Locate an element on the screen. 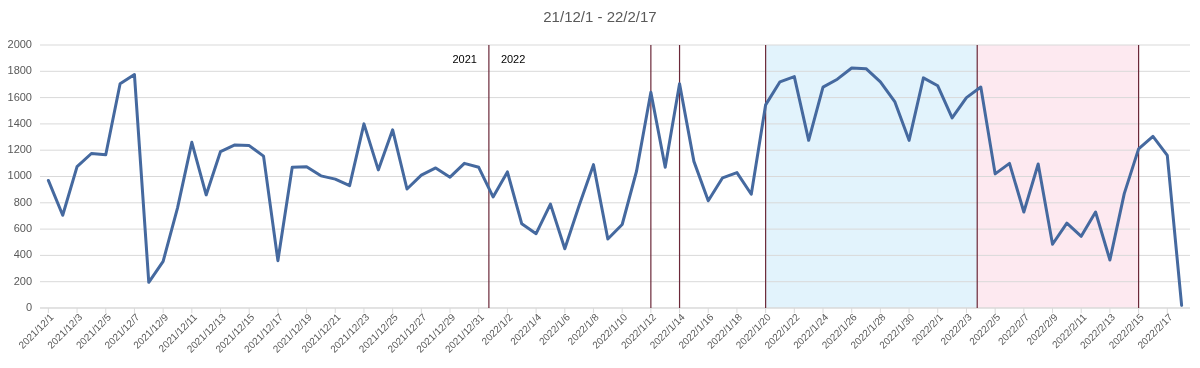 This screenshot has width=1200, height=368. ref-line-label: 2022 is located at coordinates (513, 59).